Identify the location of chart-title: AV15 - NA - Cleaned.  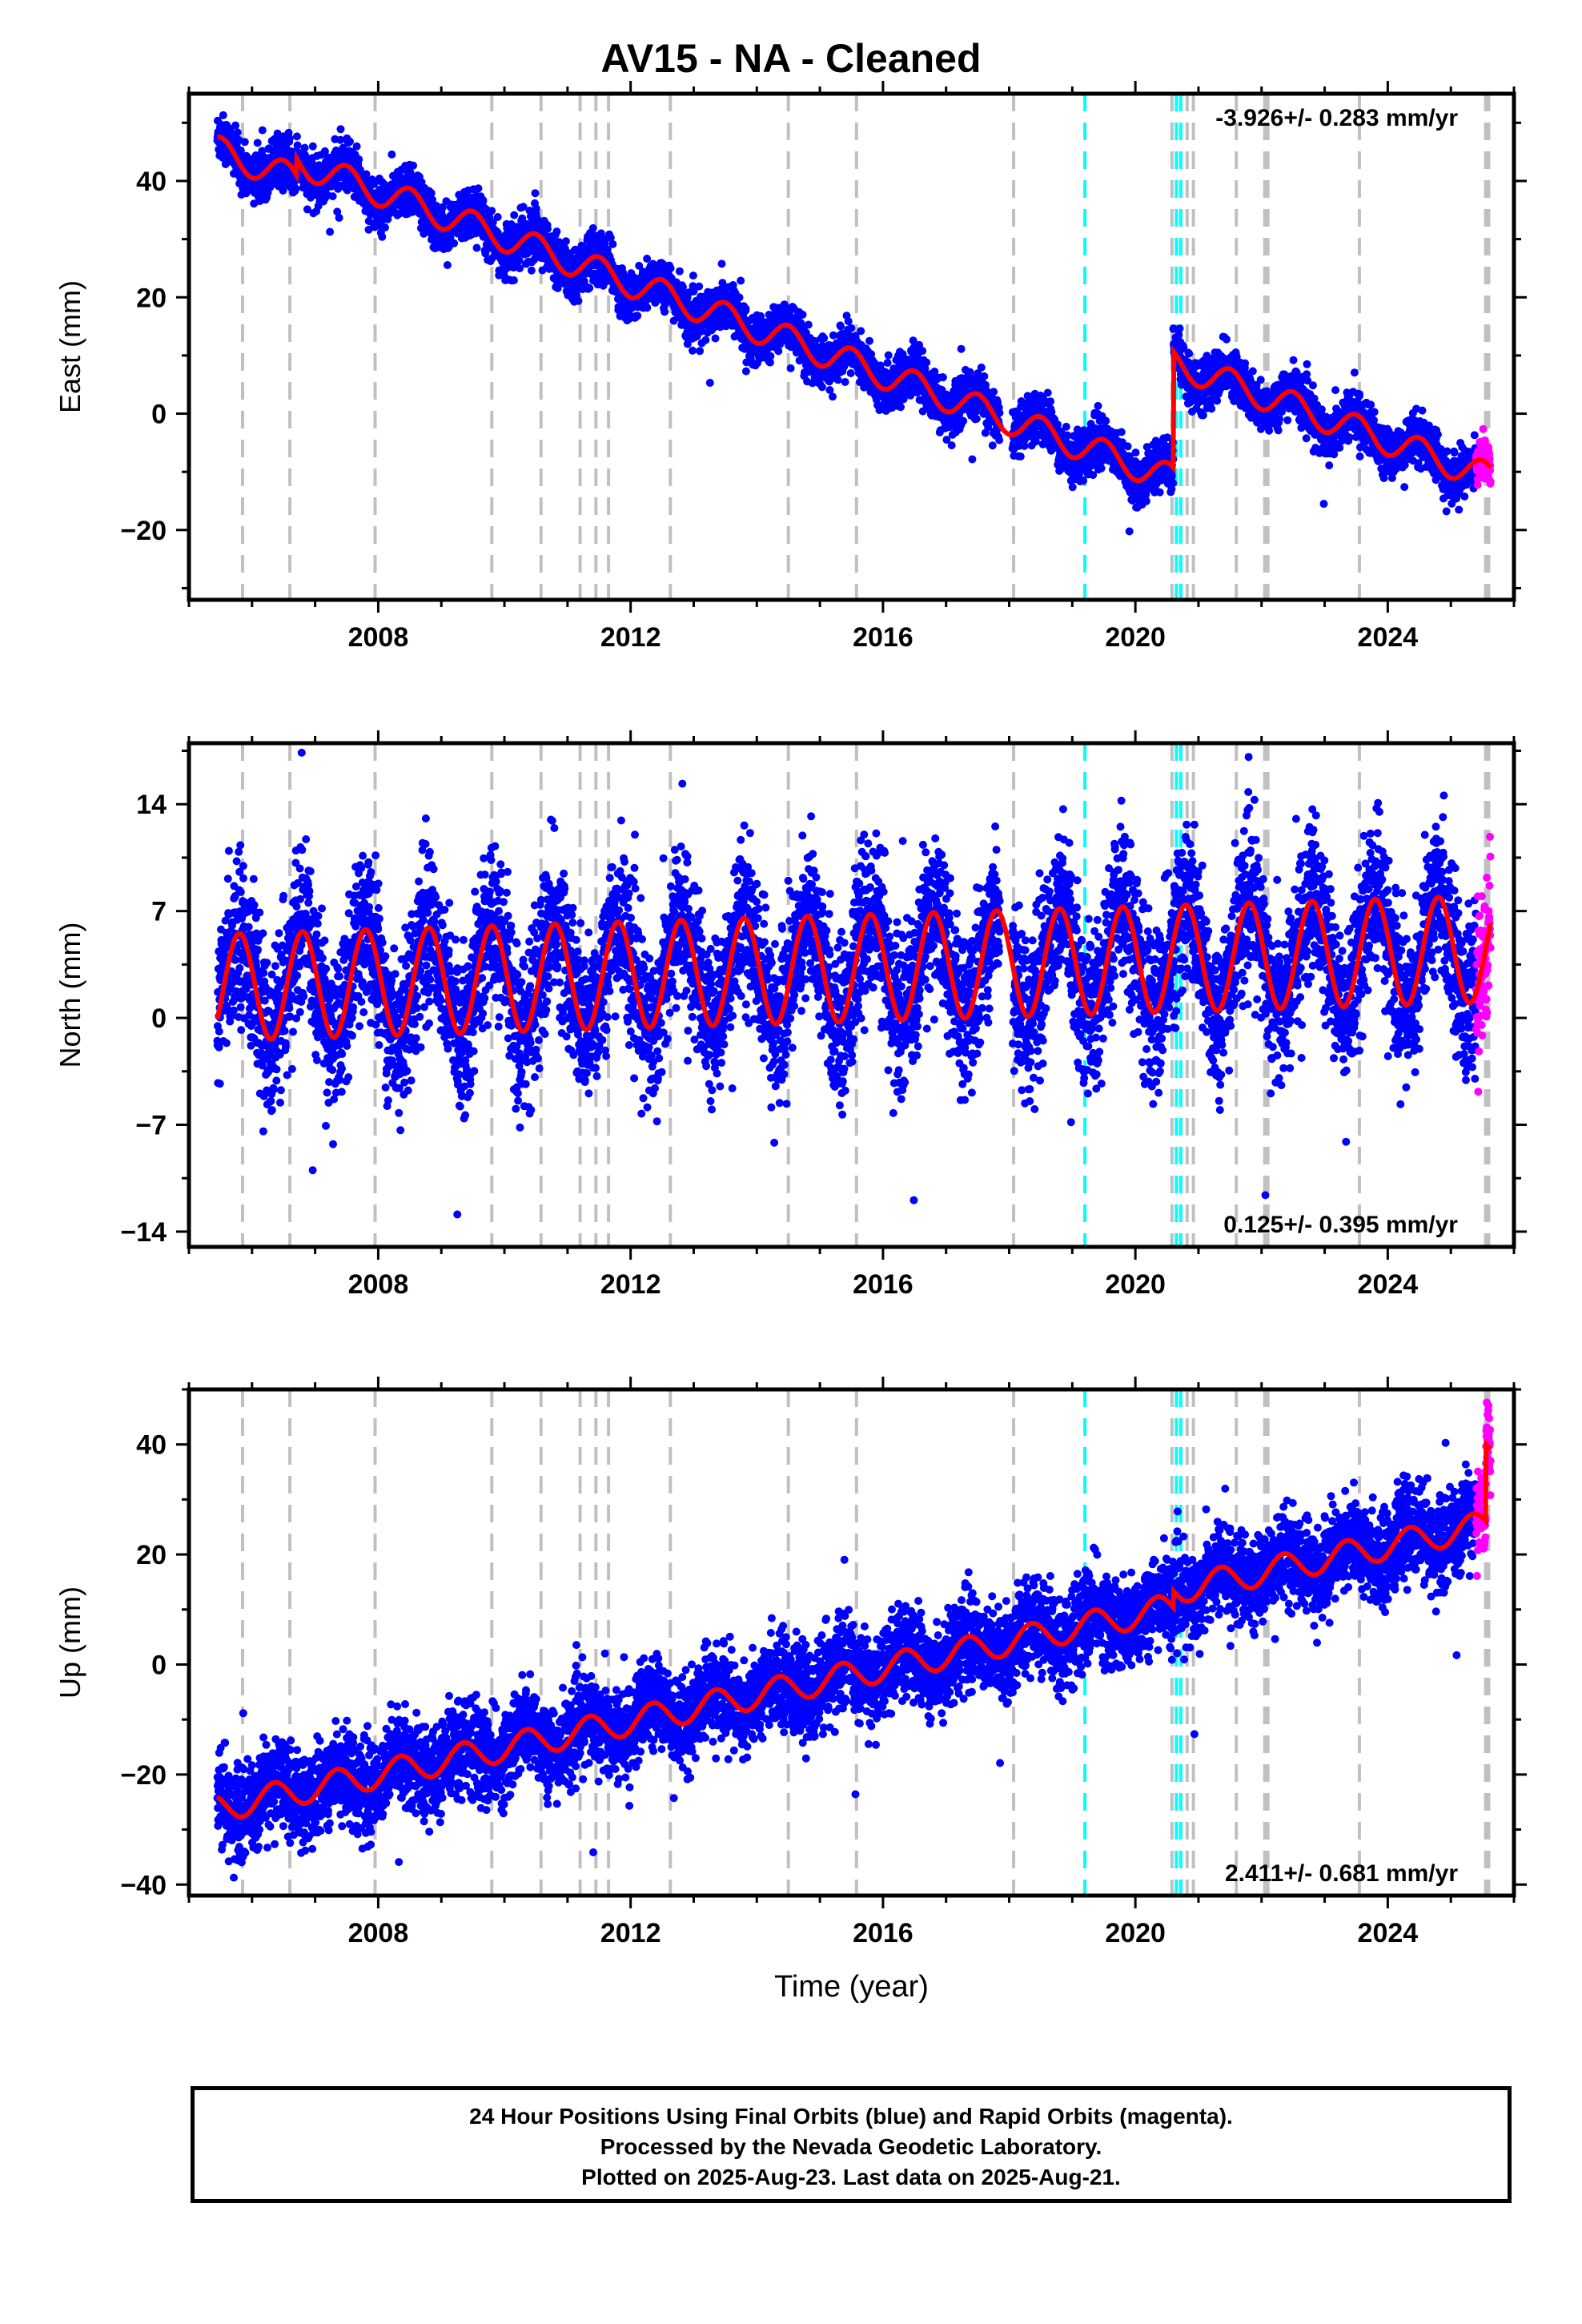
(791, 58).